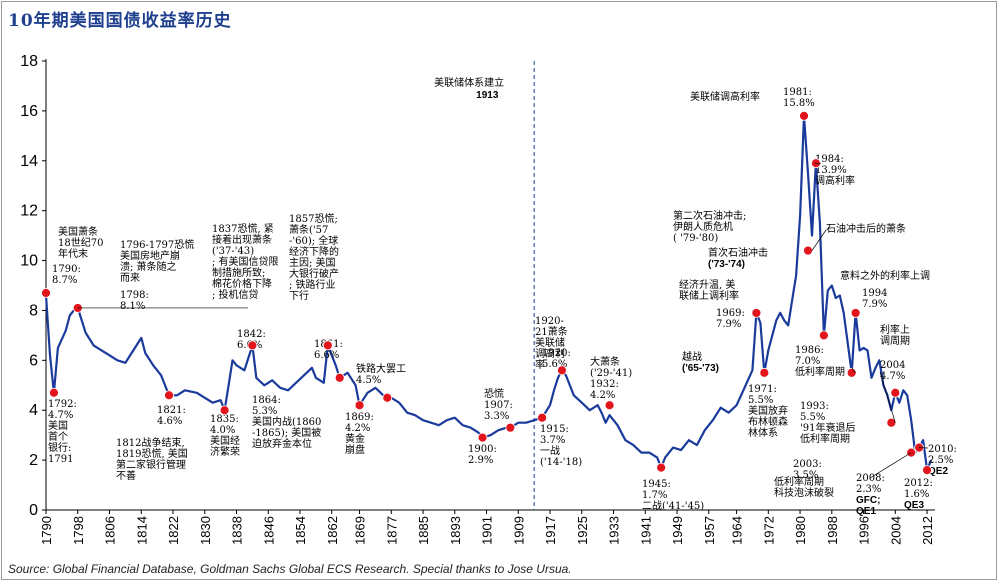  Describe the element at coordinates (895, 530) in the screenshot. I see `x-tick-label: 2004` at that location.